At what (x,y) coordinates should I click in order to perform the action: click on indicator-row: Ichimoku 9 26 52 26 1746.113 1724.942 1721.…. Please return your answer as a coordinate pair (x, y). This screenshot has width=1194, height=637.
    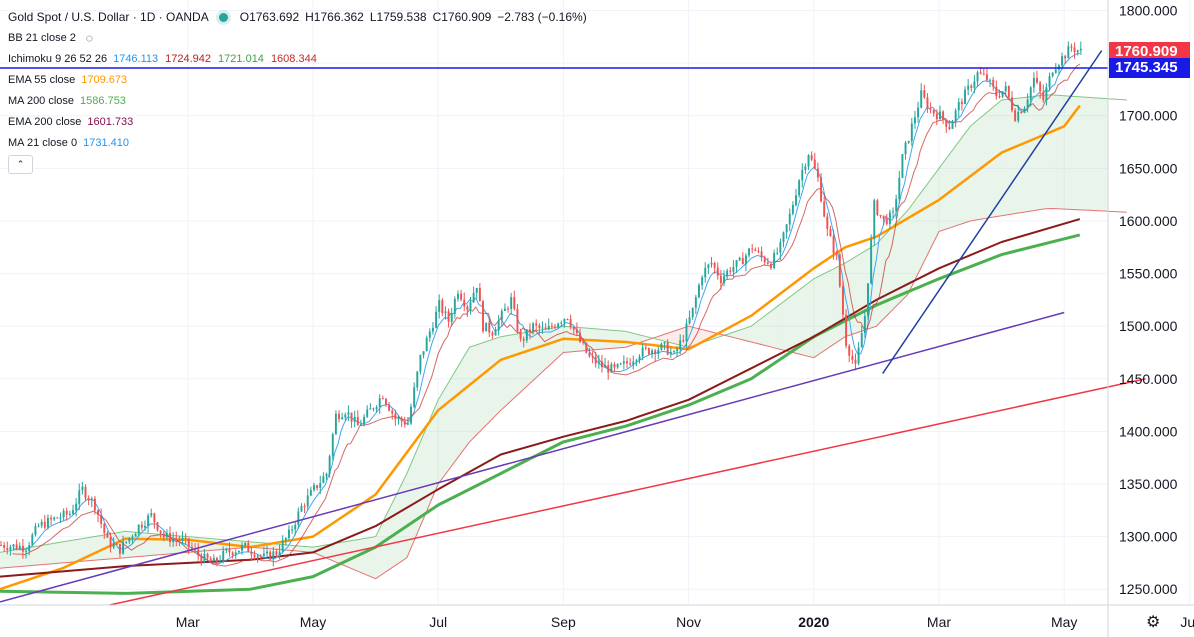
    Looking at the image, I should click on (297, 59).